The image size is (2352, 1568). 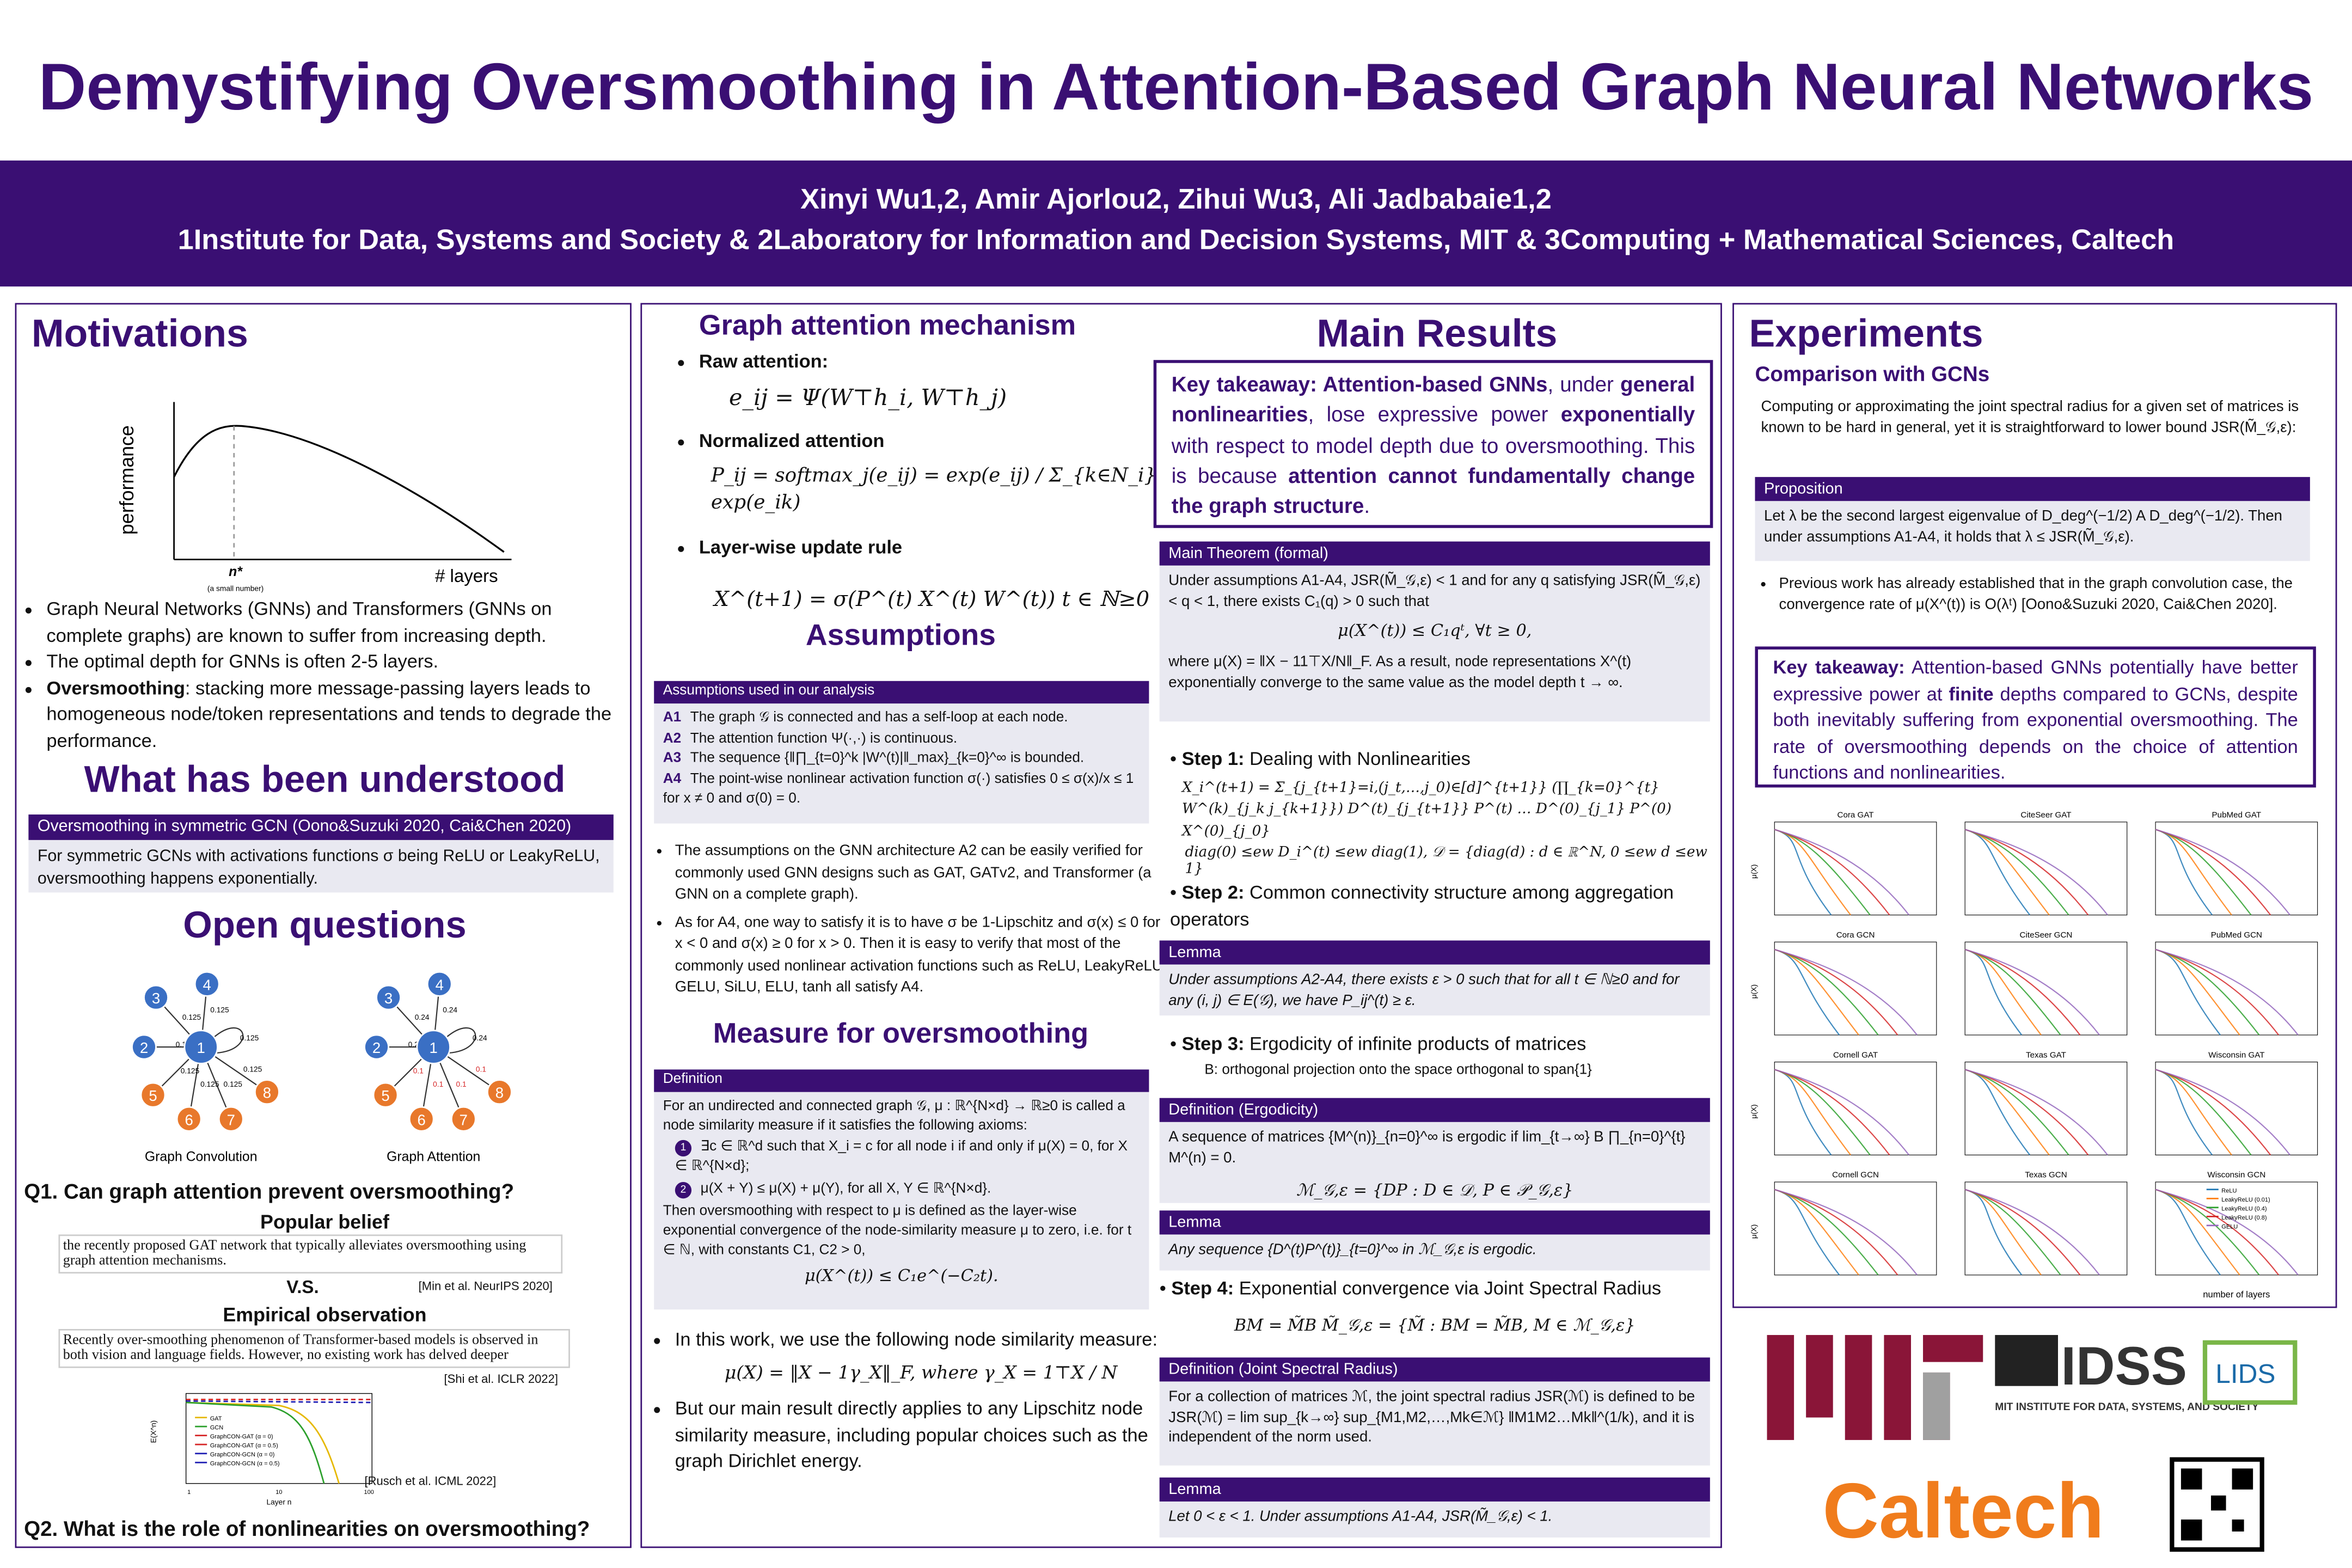 I want to click on bold-text: Step 2:, so click(x=1213, y=892).